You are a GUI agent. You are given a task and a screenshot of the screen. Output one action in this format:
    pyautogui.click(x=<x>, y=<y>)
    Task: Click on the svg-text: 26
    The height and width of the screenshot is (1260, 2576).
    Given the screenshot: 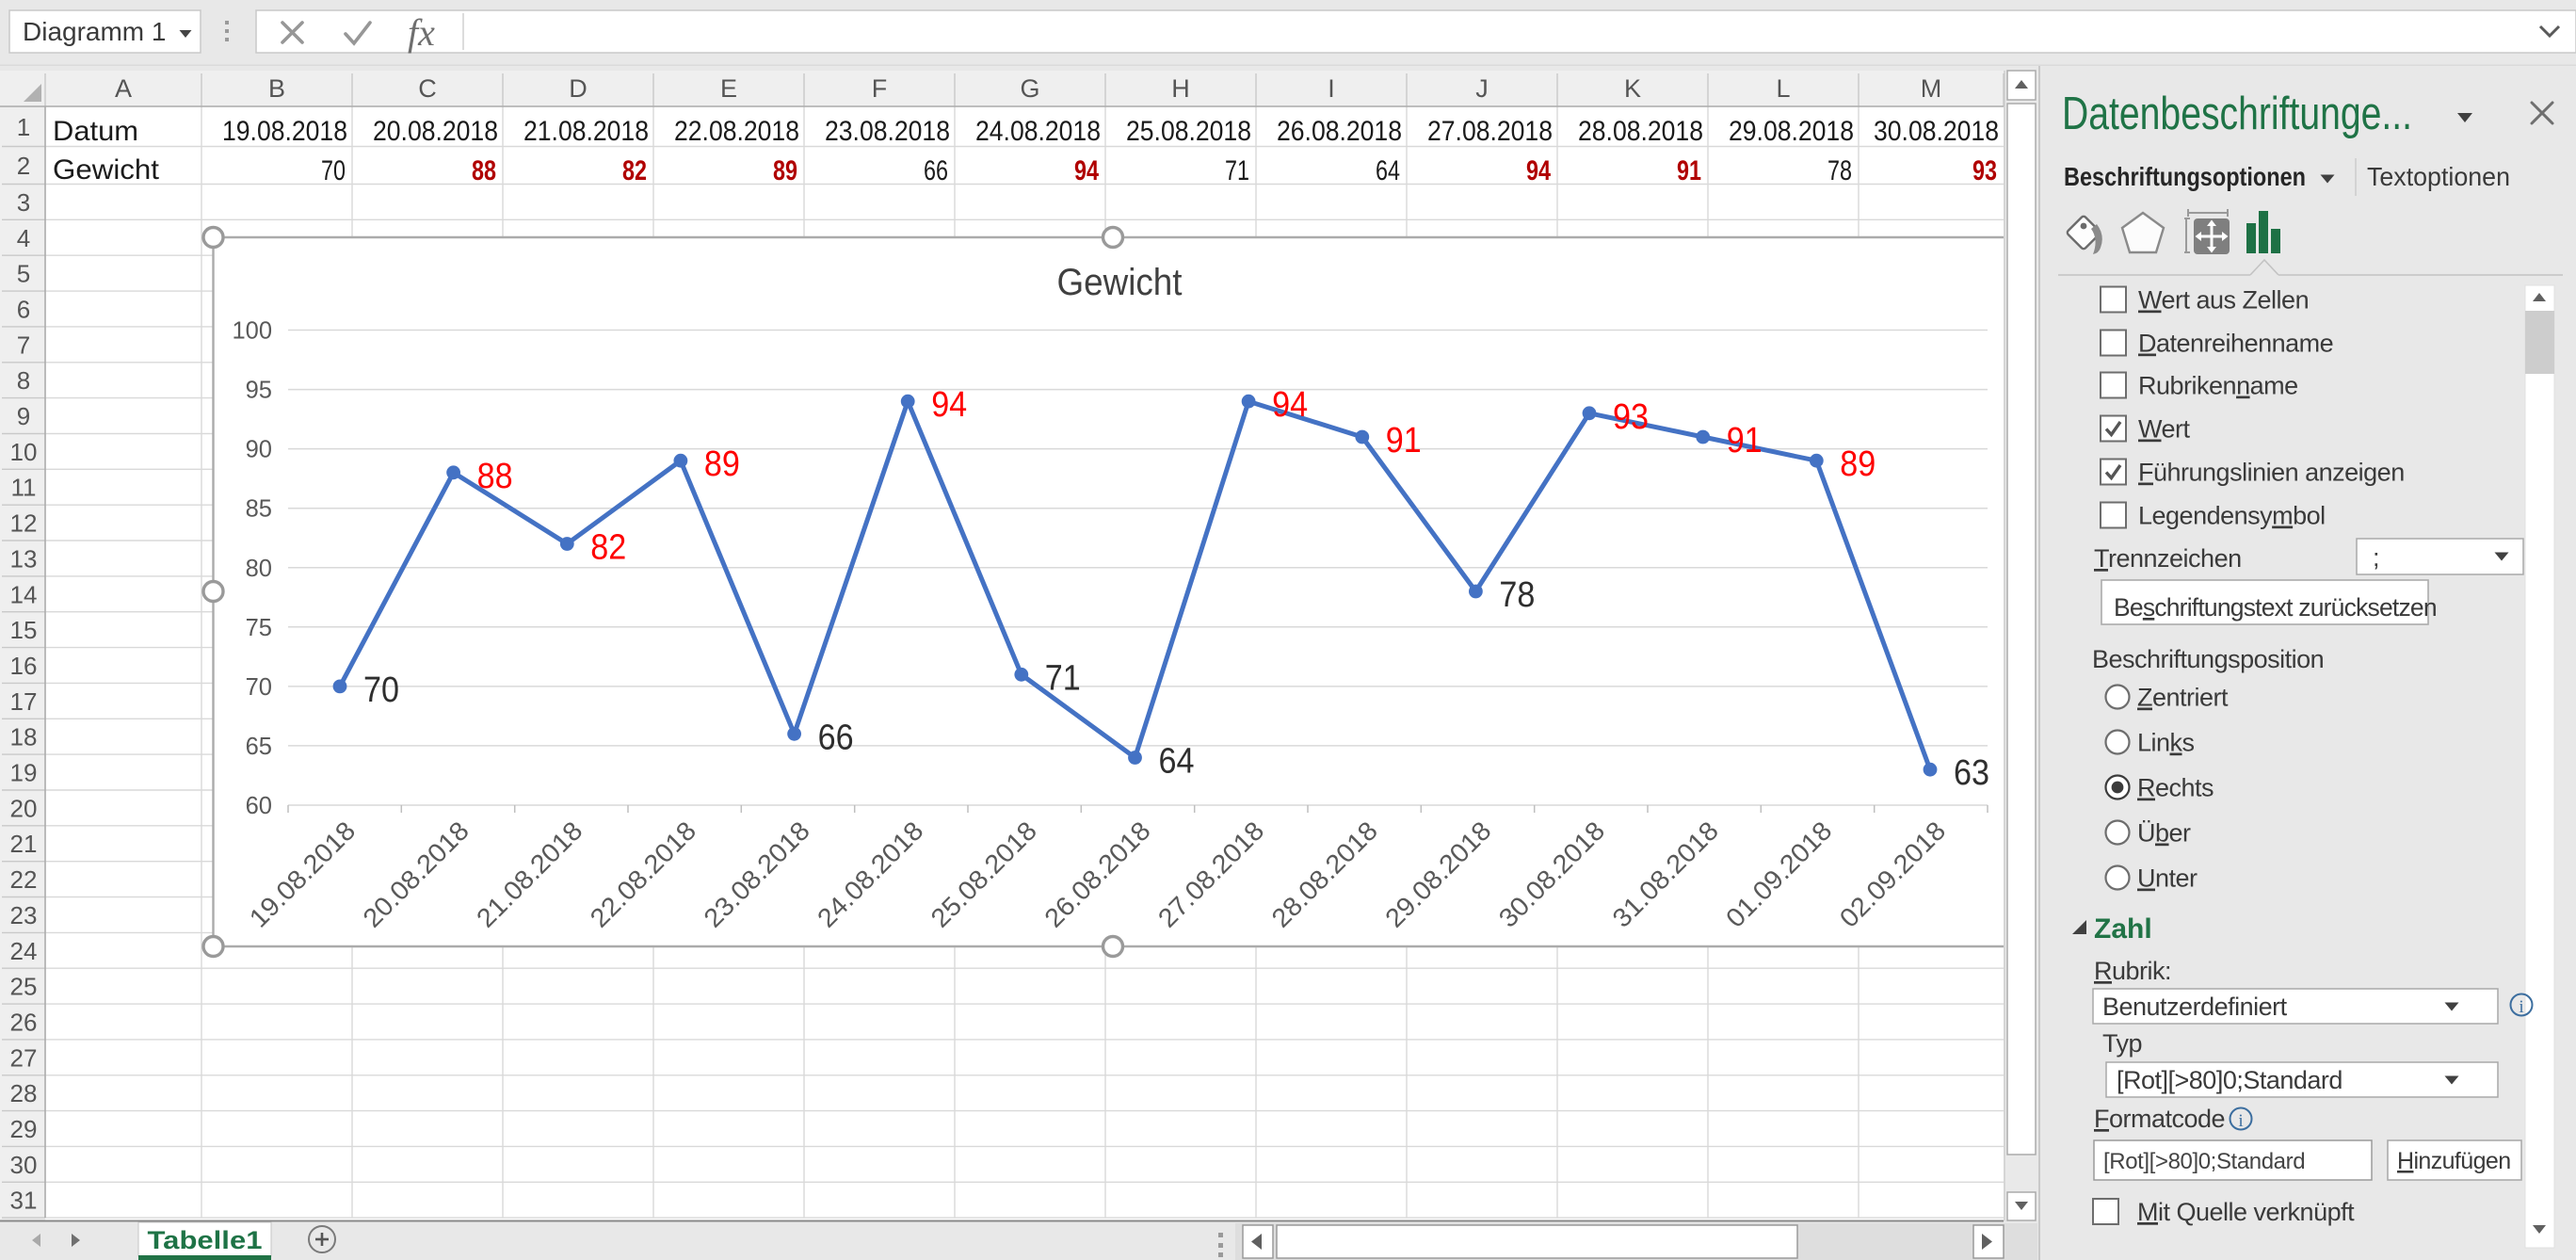 What is the action you would take?
    pyautogui.click(x=24, y=1023)
    